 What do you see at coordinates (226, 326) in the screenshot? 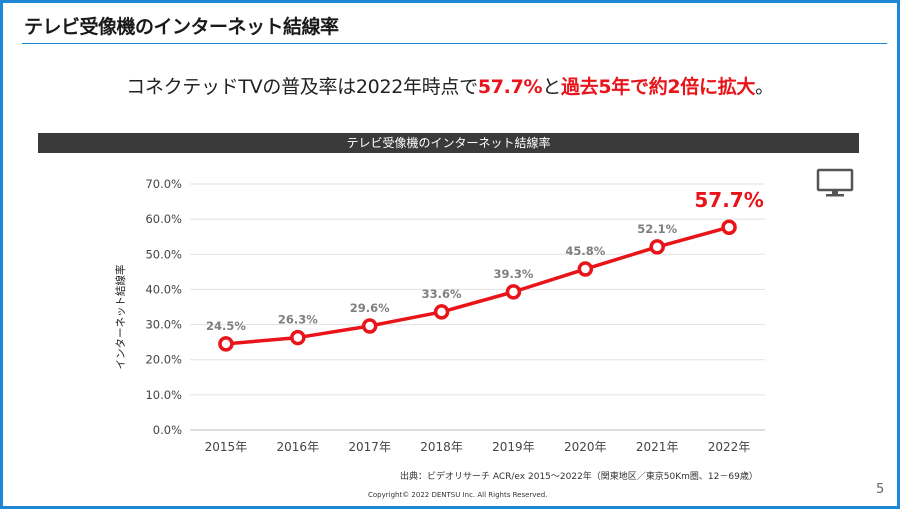
I see `data-label: 24.5%` at bounding box center [226, 326].